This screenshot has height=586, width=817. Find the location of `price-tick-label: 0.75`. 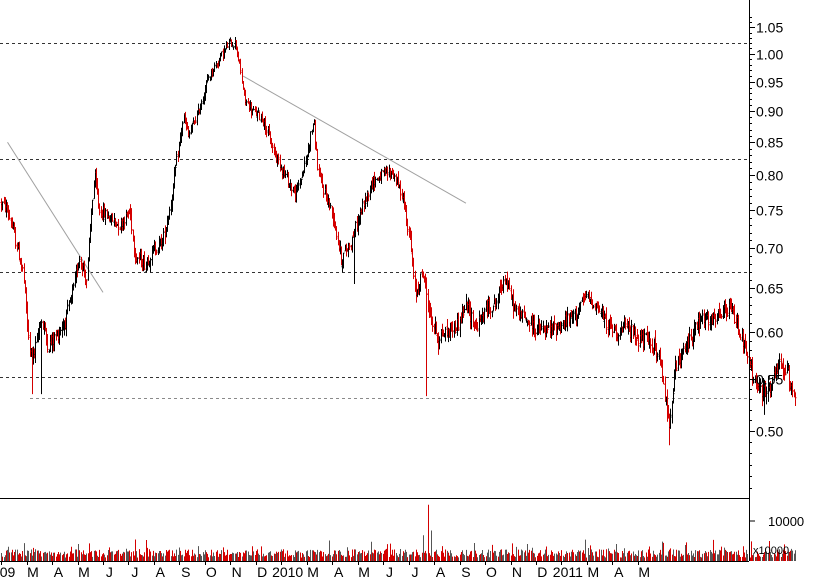

price-tick-label: 0.75 is located at coordinates (769, 211).